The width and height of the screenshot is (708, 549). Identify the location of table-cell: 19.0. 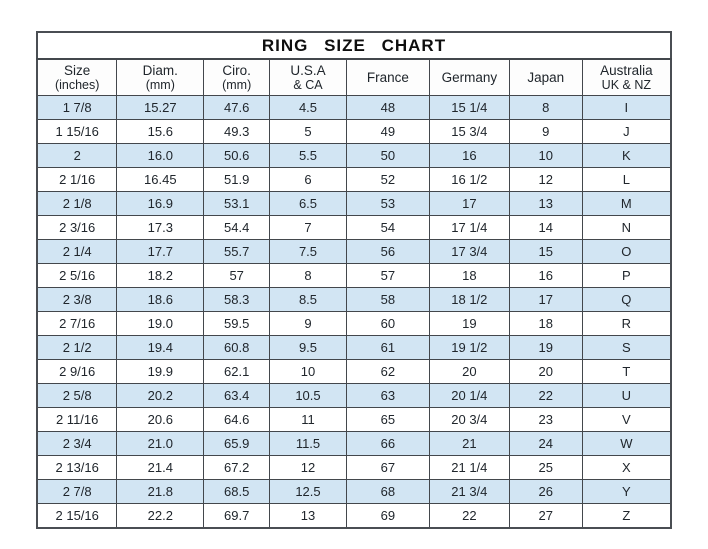
(160, 323).